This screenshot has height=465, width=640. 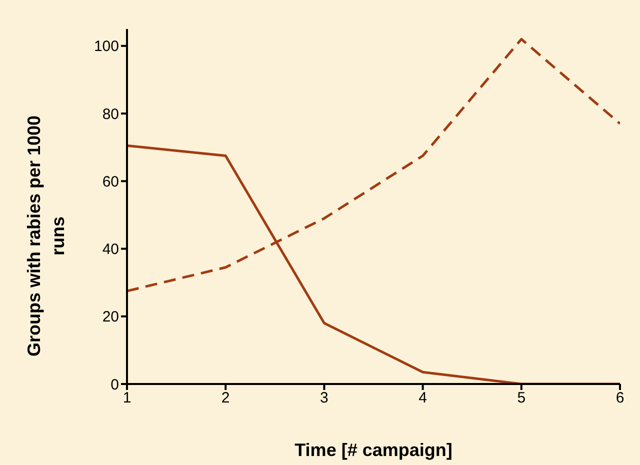 I want to click on y-tick-label: 100, so click(x=106, y=47).